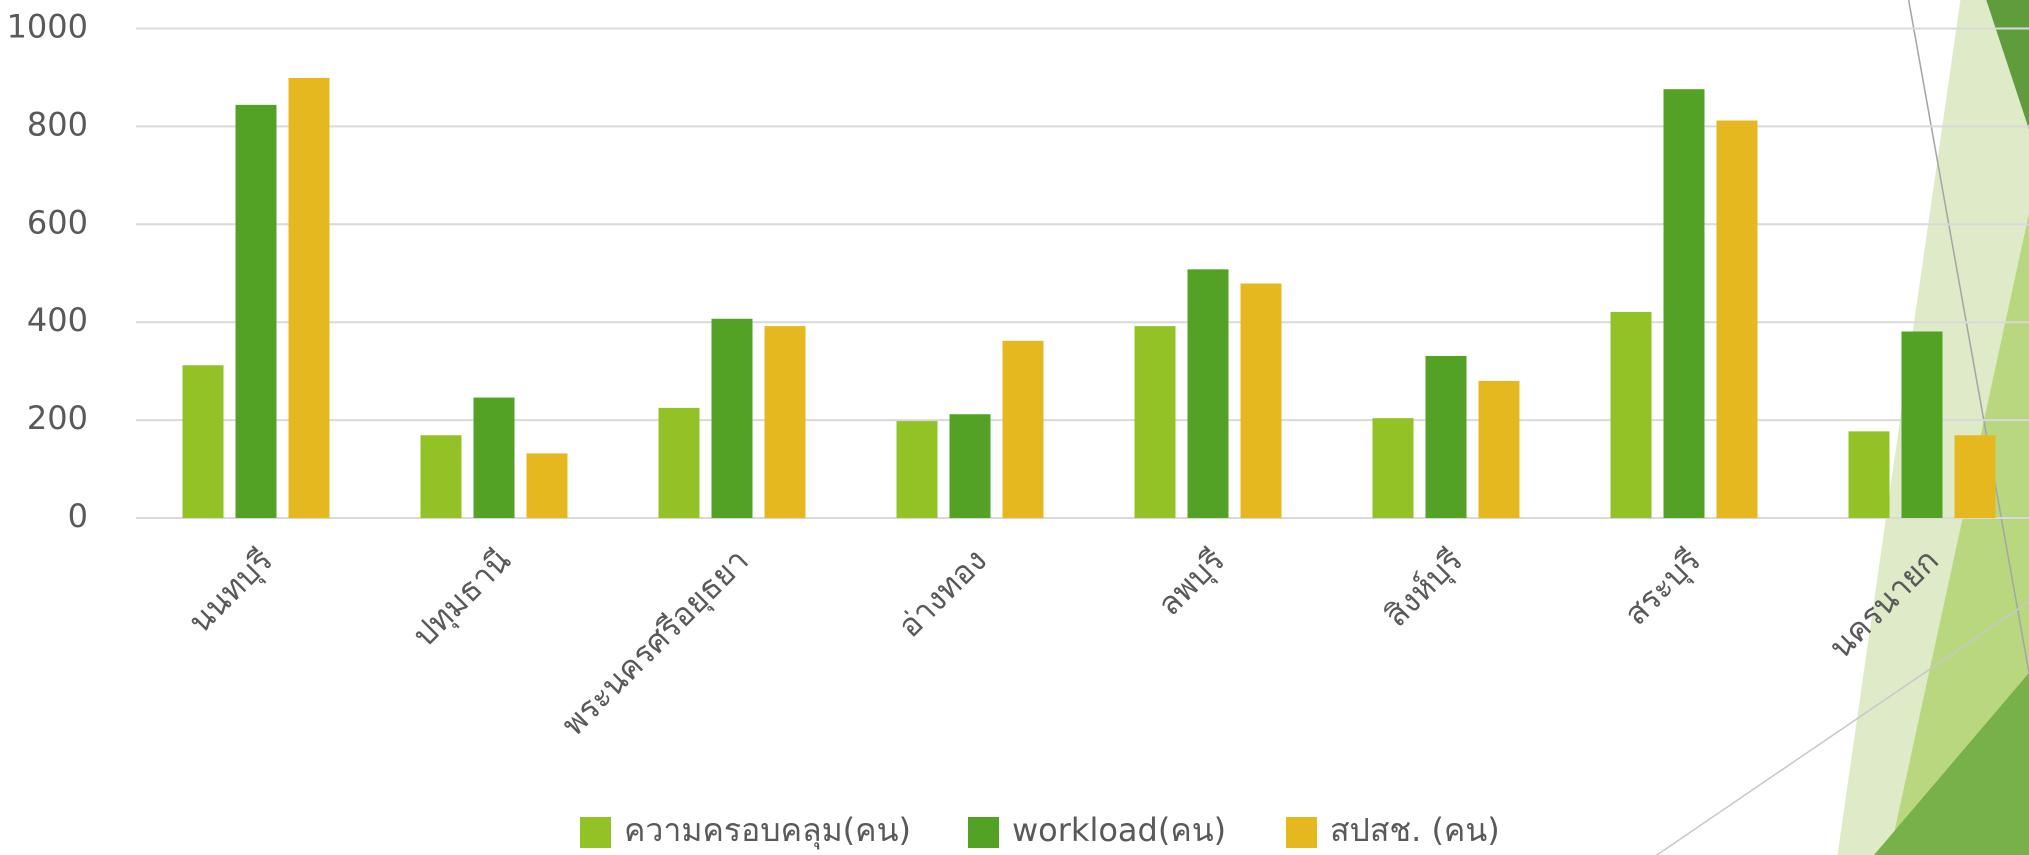  I want to click on x-tick-label: ปทุมธานี, so click(462, 598).